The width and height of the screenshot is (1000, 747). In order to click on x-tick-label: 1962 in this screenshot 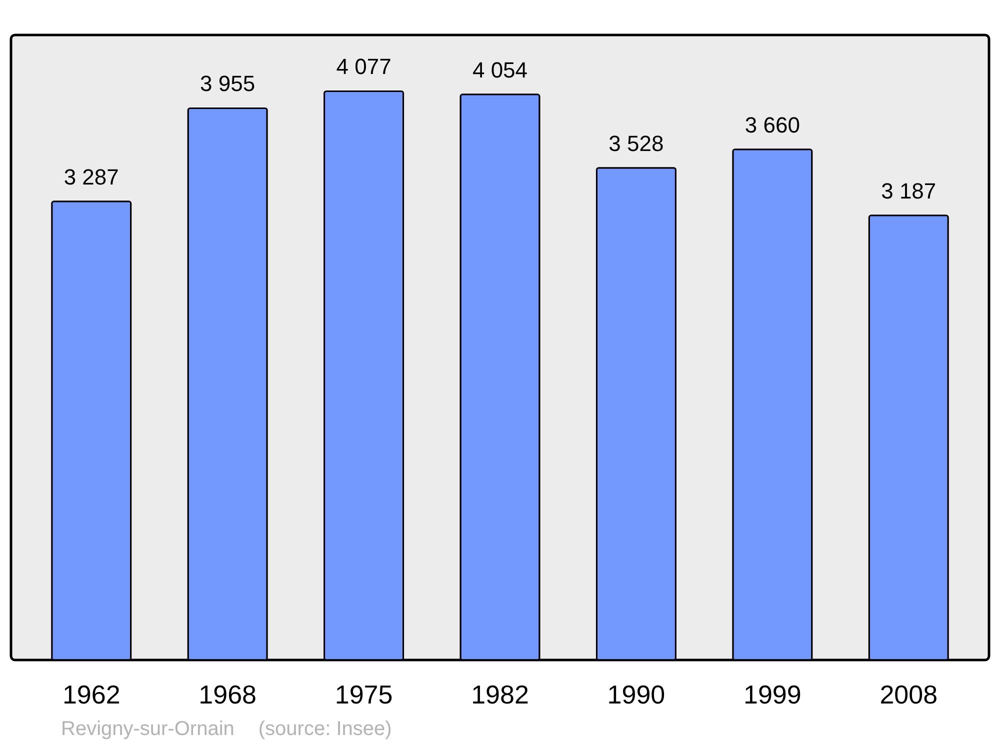, I will do `click(91, 695)`.